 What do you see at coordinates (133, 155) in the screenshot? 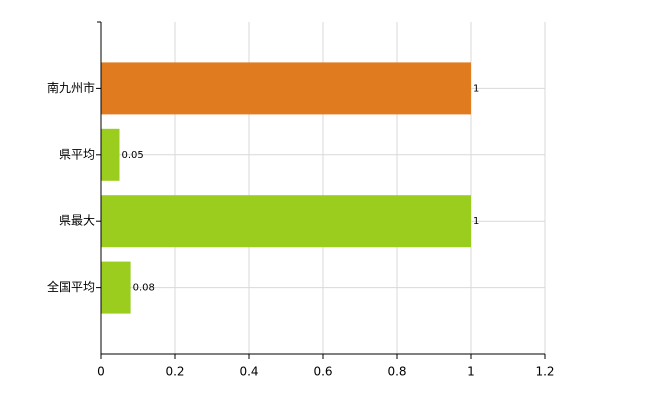
I see `data-label: 0.05` at bounding box center [133, 155].